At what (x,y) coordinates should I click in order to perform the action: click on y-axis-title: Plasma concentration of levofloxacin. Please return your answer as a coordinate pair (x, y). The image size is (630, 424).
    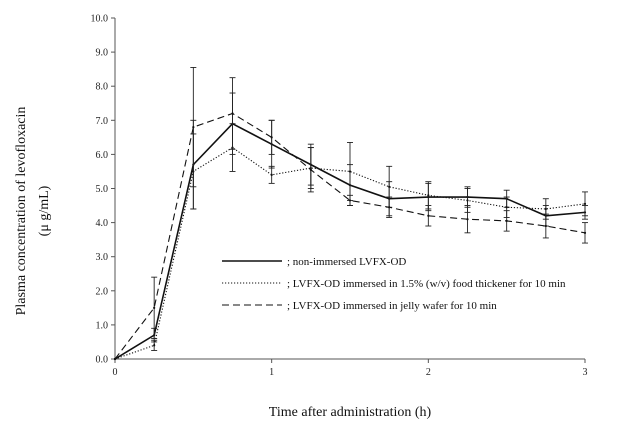
    Looking at the image, I should click on (21, 211).